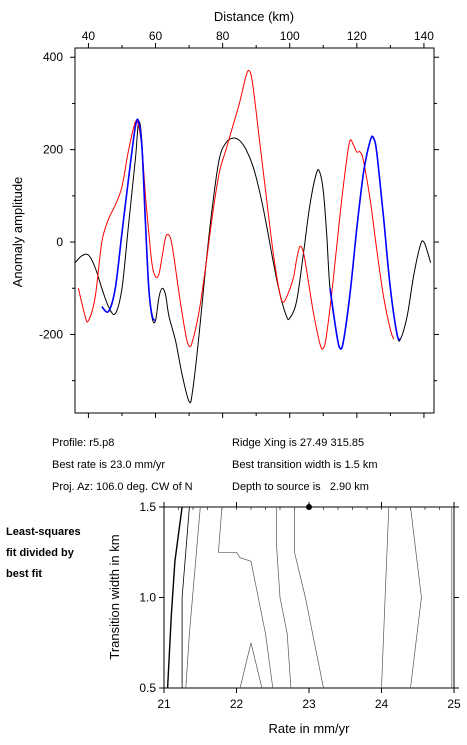  I want to click on top-x-tick-label: 80, so click(223, 36).